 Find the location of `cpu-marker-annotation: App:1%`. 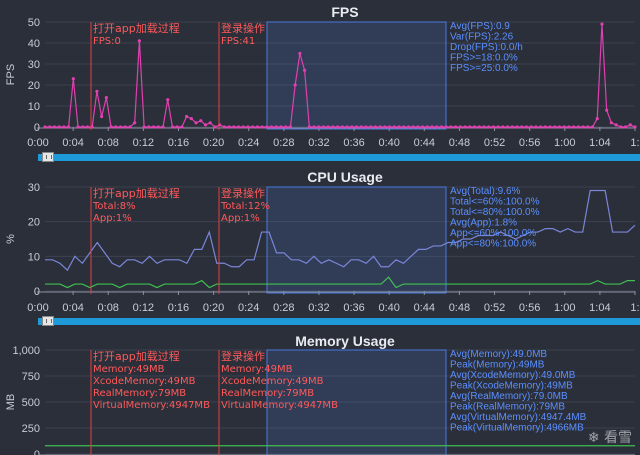

cpu-marker-annotation: App:1% is located at coordinates (112, 218).